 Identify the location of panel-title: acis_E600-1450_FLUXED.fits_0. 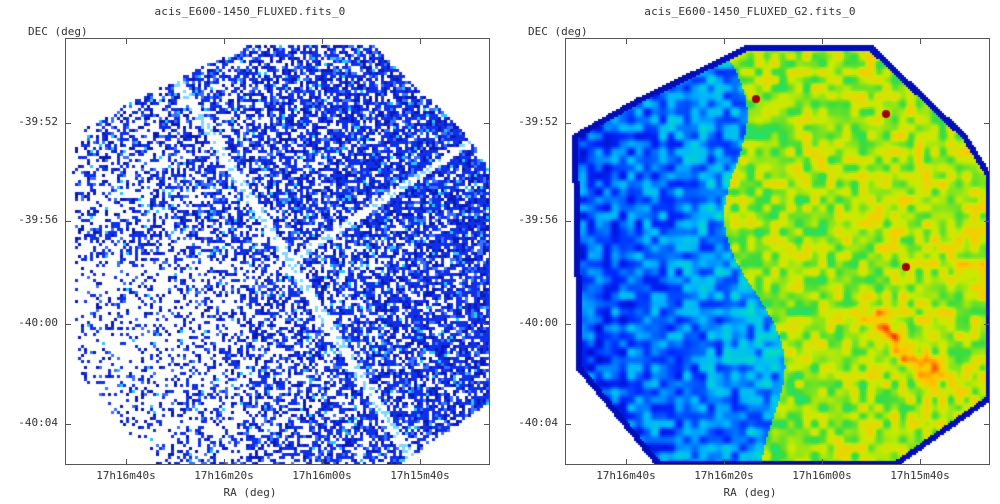
(250, 11).